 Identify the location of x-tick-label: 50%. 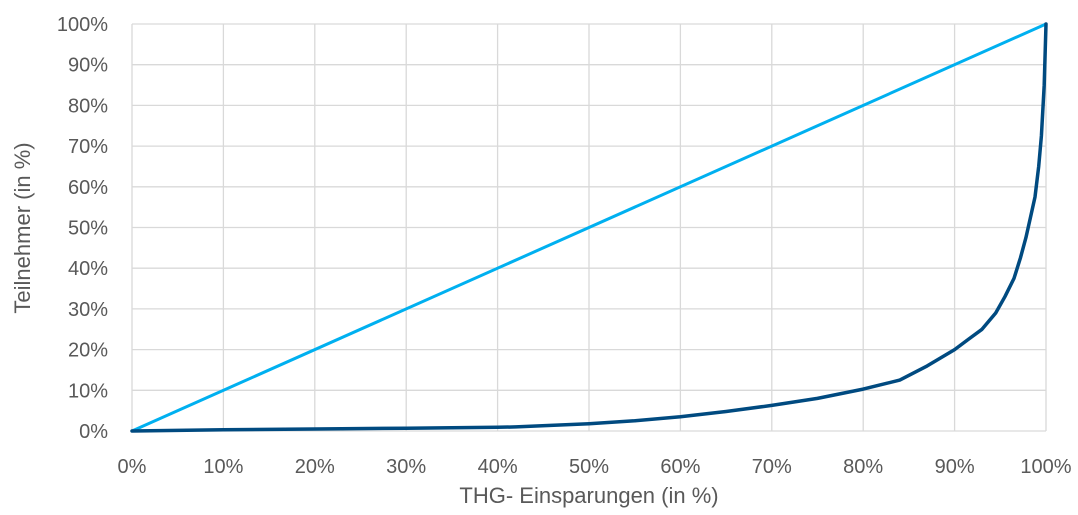
(589, 467).